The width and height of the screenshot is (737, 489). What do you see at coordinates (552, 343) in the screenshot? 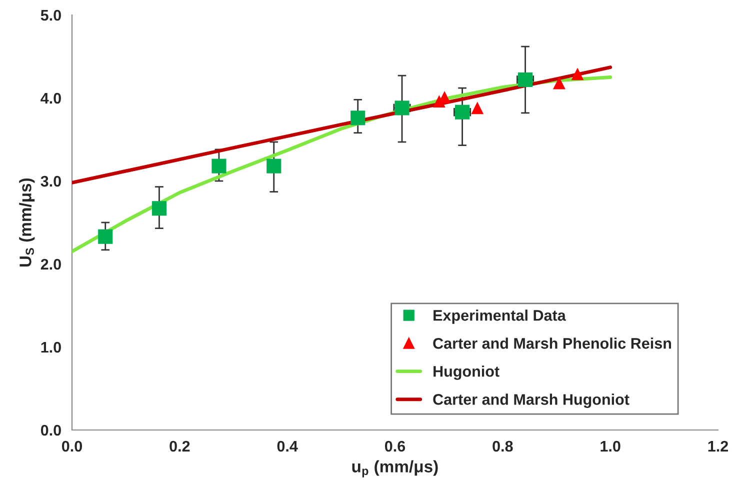
I see `legend-label: Carter and Marsh Phenolic Reisn` at bounding box center [552, 343].